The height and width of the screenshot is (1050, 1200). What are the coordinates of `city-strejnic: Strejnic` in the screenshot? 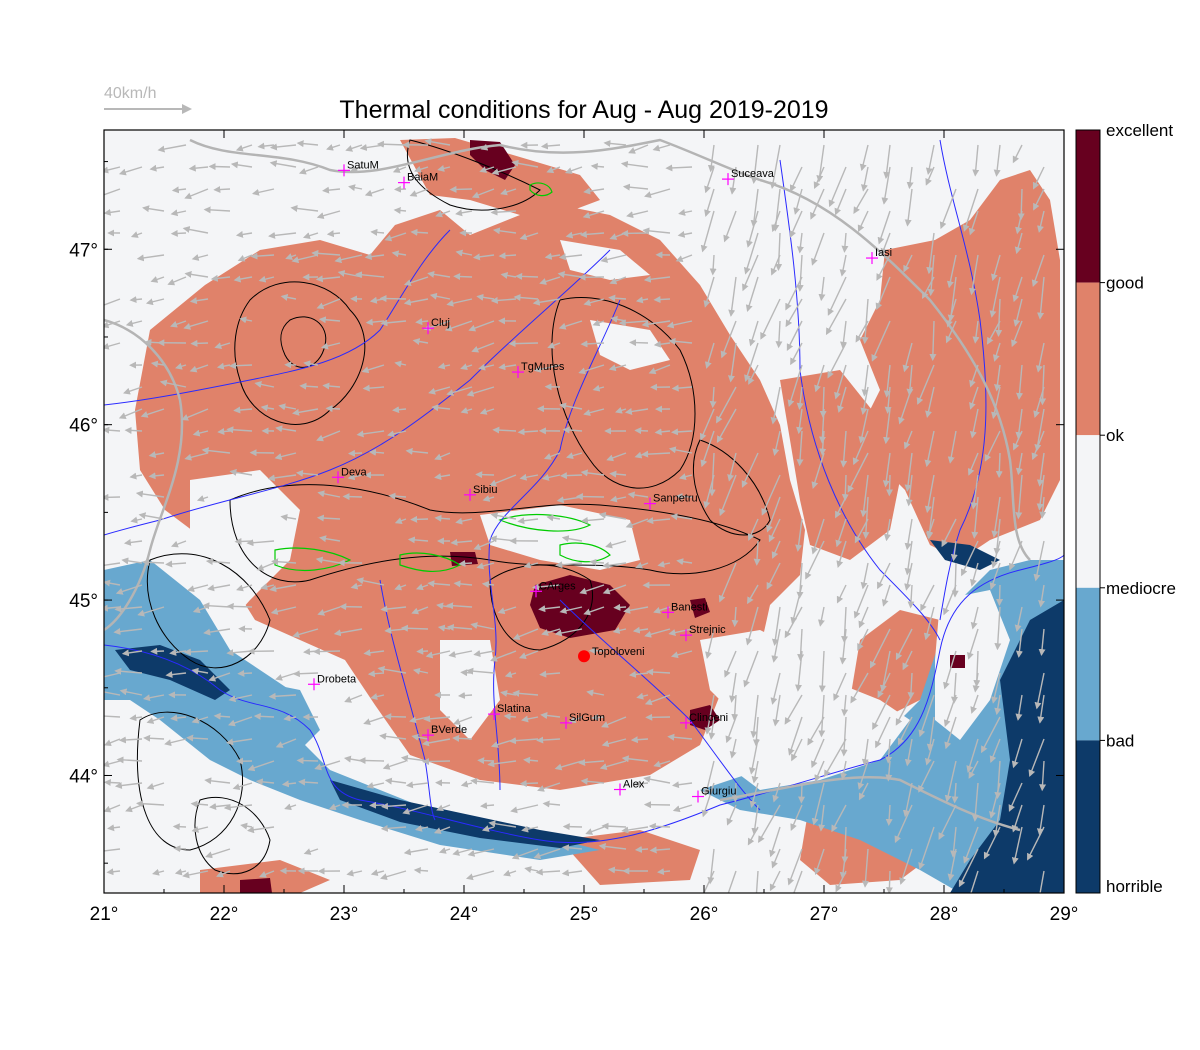 It's located at (703, 633).